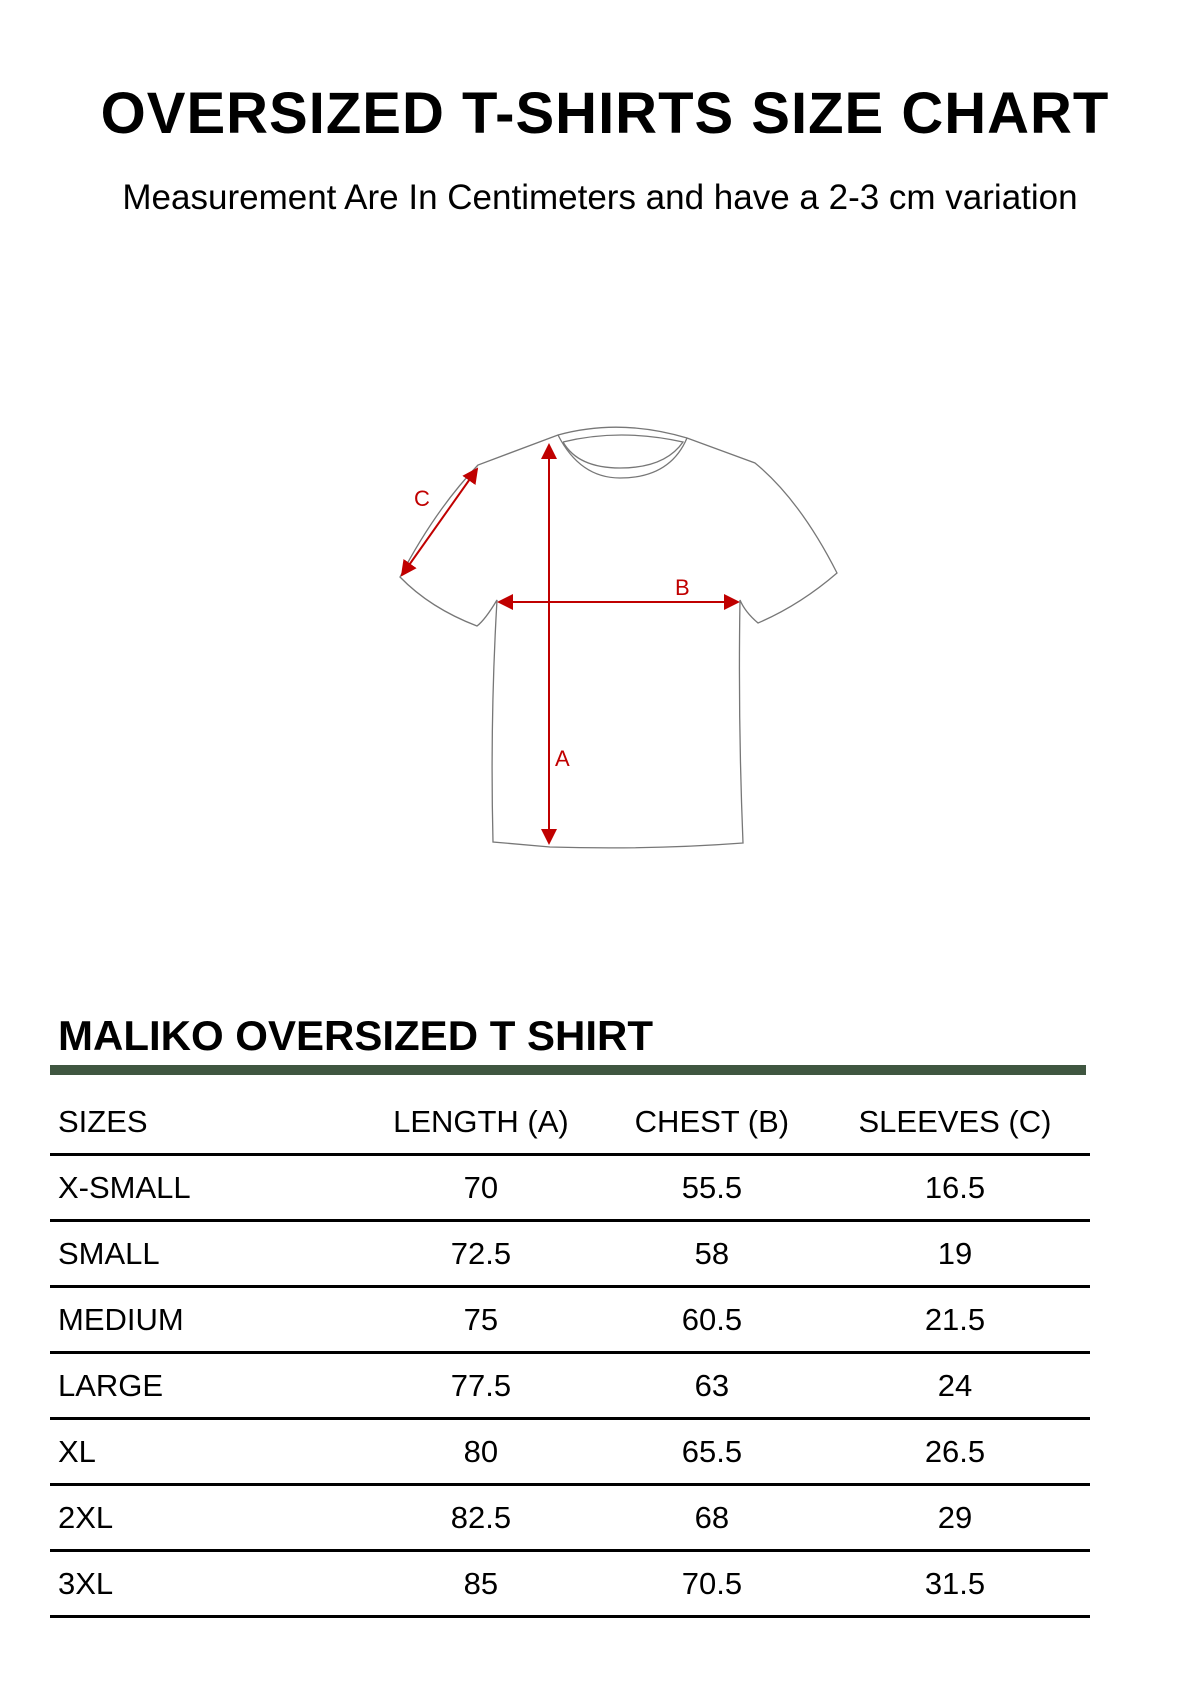 The width and height of the screenshot is (1200, 1697). Describe the element at coordinates (954, 1188) in the screenshot. I see `cell-sleeves: 16.5` at that location.